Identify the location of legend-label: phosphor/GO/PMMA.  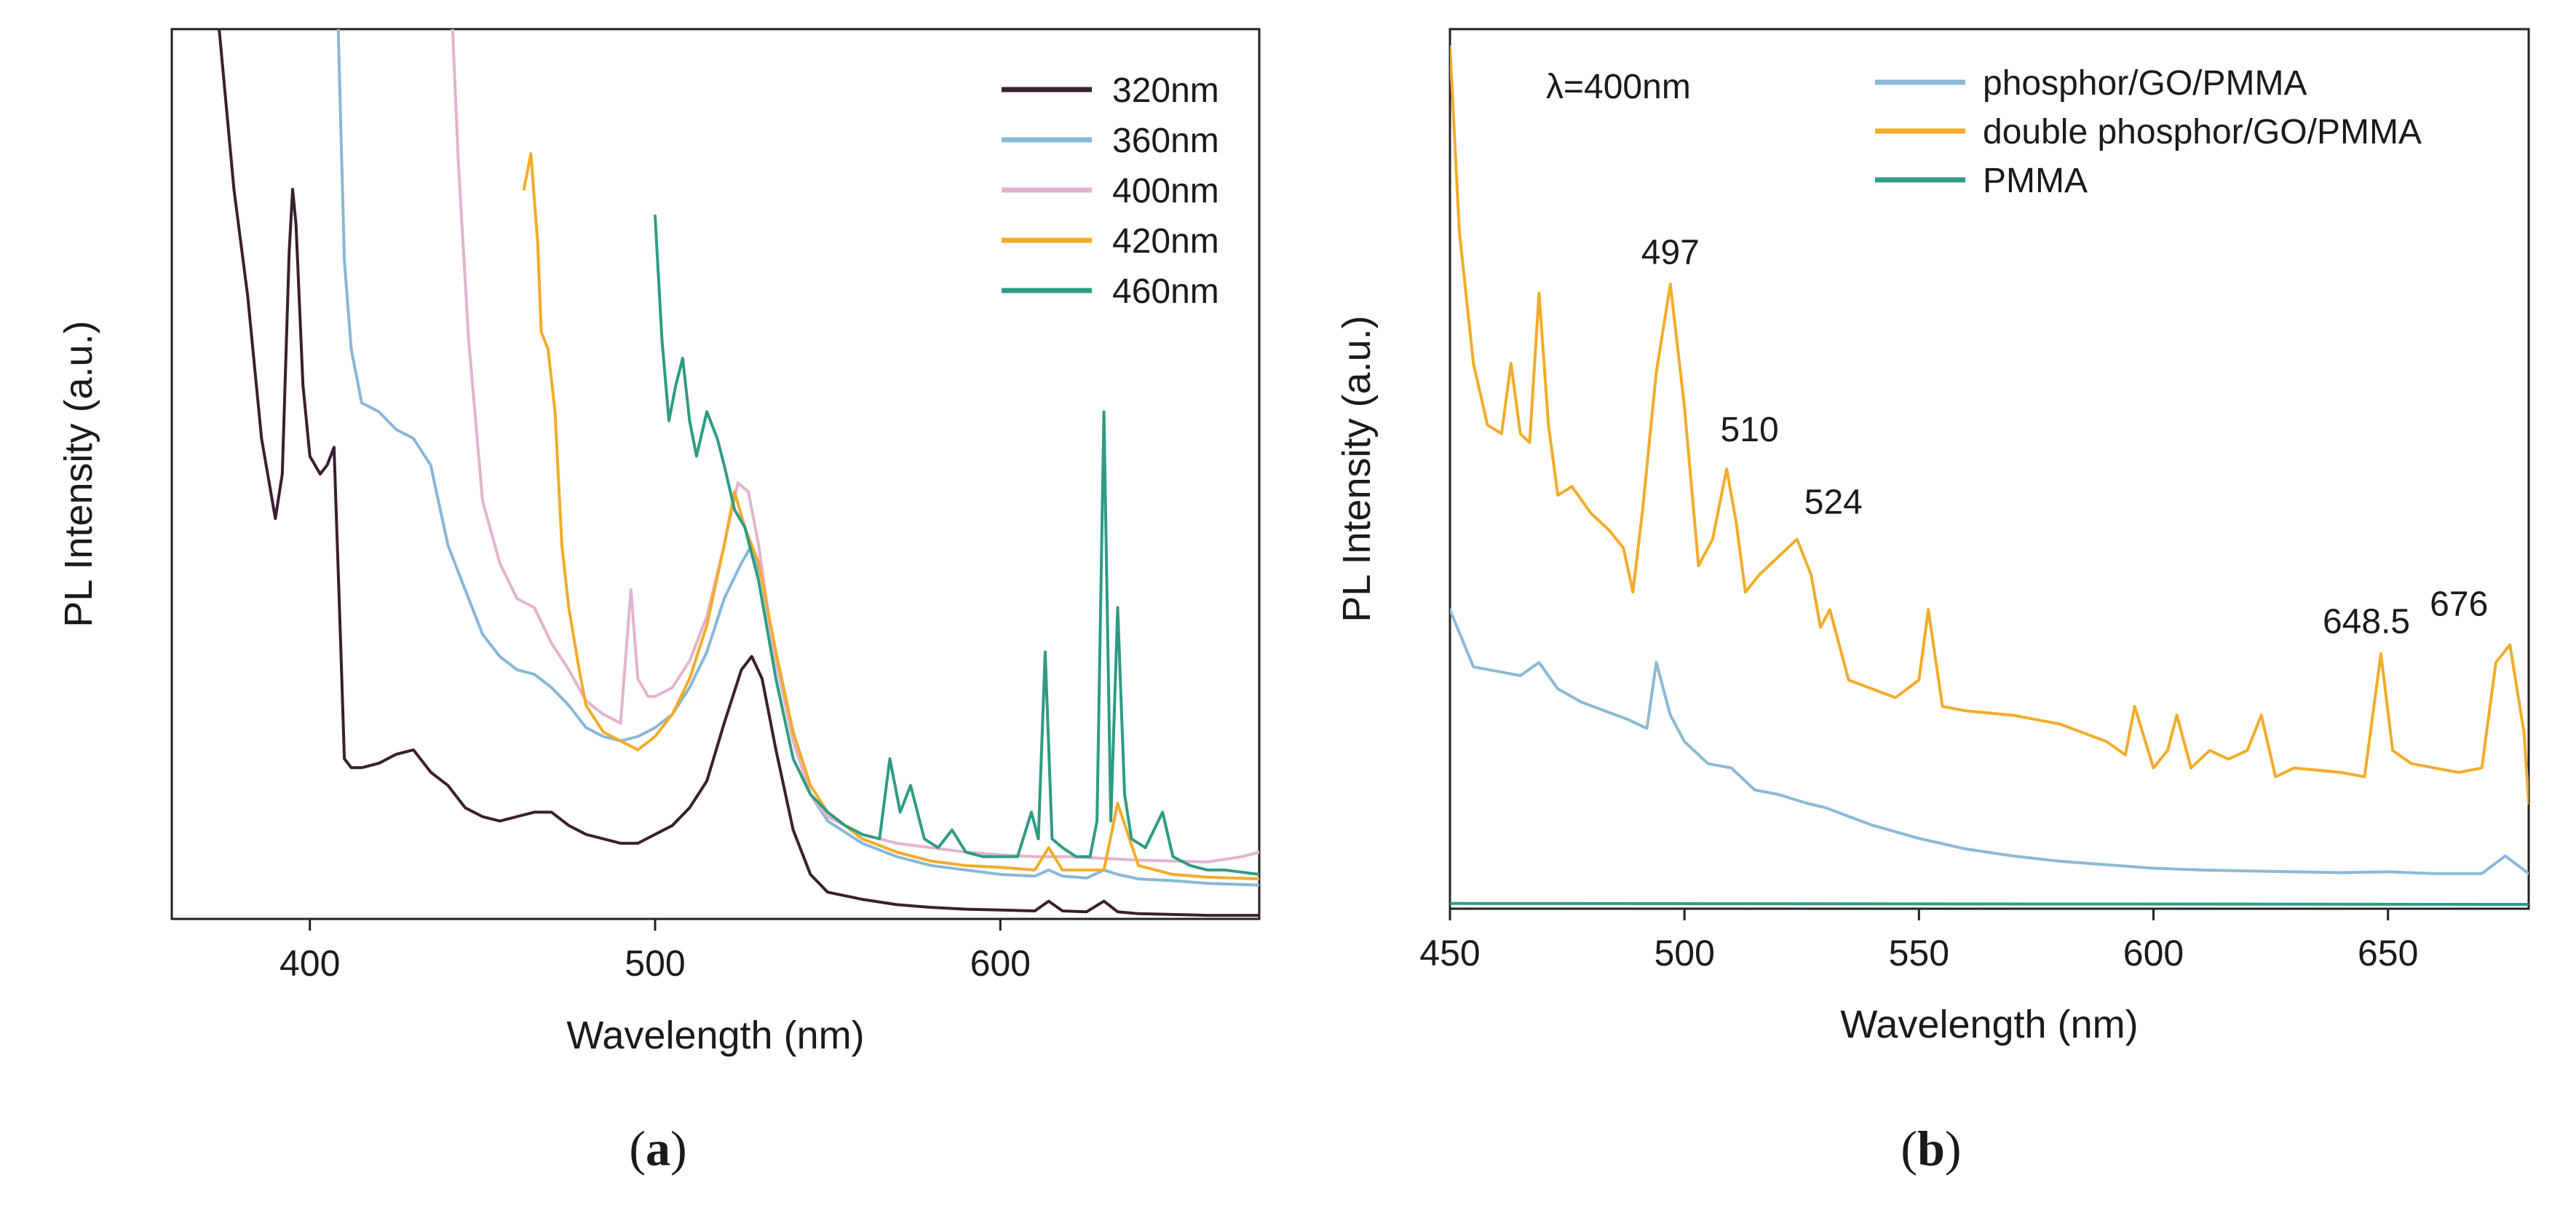
(2145, 83).